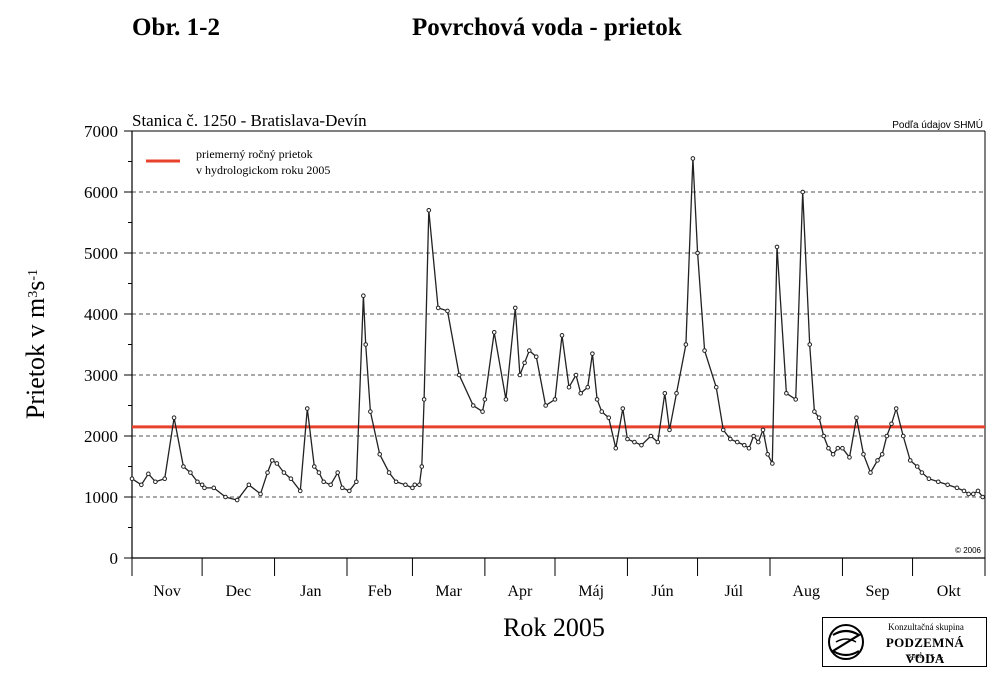 The image size is (1000, 683). I want to click on figure-number: Obr. 1-2, so click(176, 27).